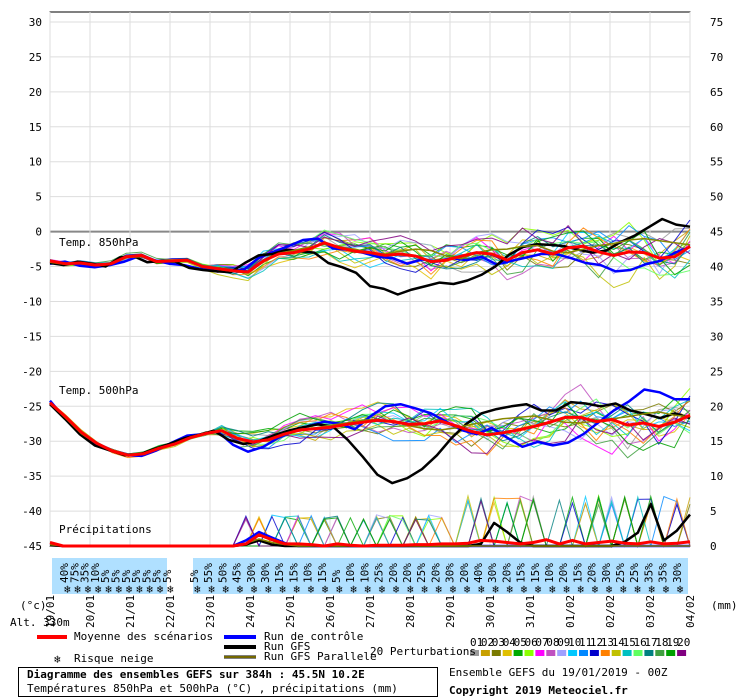 The height and width of the screenshot is (700, 740). Describe the element at coordinates (716, 267) in the screenshot. I see `right-tick-label: 40` at that location.